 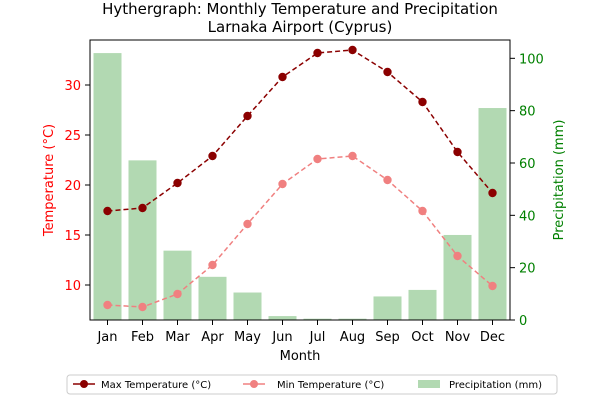 I want to click on x-tick-label-jan: Jan, so click(x=106, y=337).